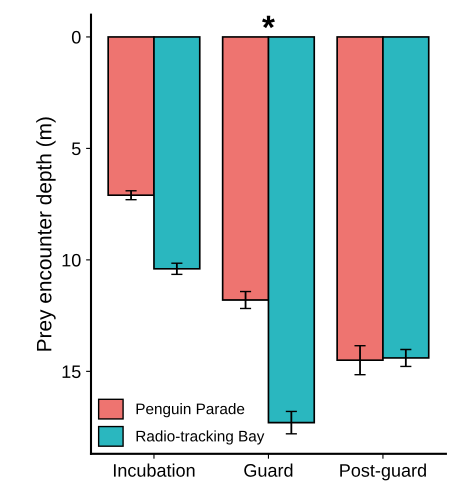  What do you see at coordinates (383, 472) in the screenshot?
I see `x-tick-label: Post-guard` at bounding box center [383, 472].